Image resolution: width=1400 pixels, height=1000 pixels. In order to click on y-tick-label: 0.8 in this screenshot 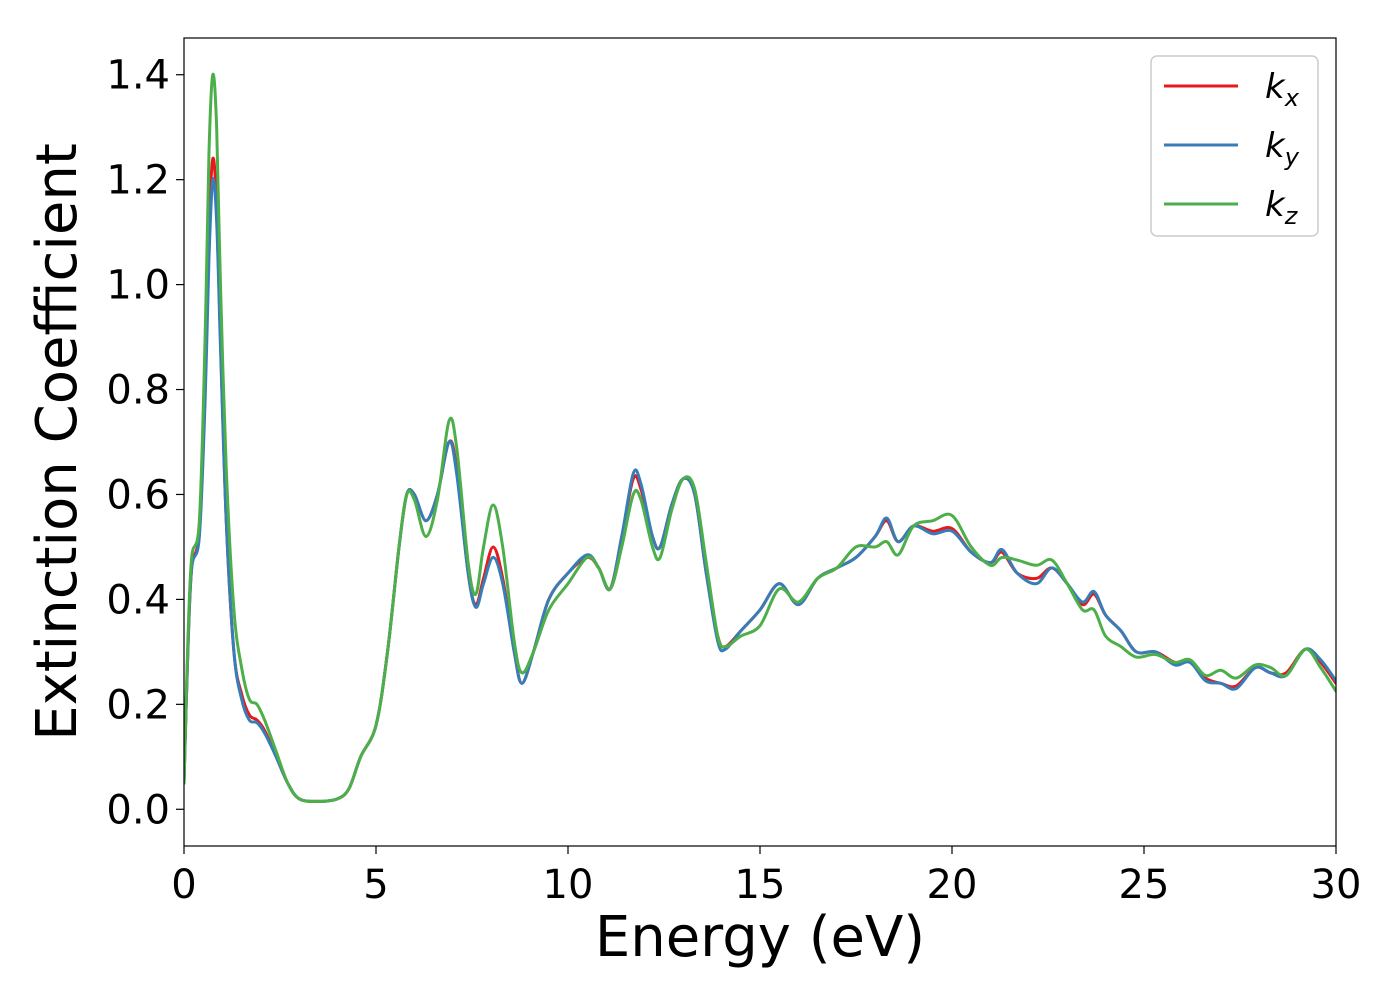, I will do `click(138, 391)`.